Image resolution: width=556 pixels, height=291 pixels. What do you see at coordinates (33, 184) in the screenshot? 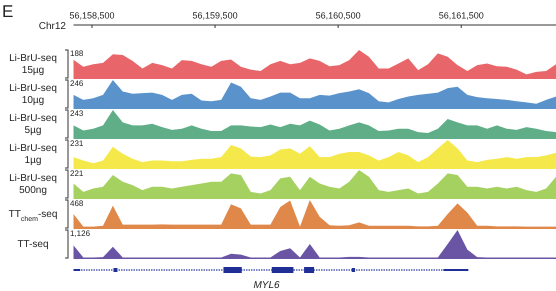
I see `y-axis-title: Li-BrU-seq 500ng` at bounding box center [33, 184].